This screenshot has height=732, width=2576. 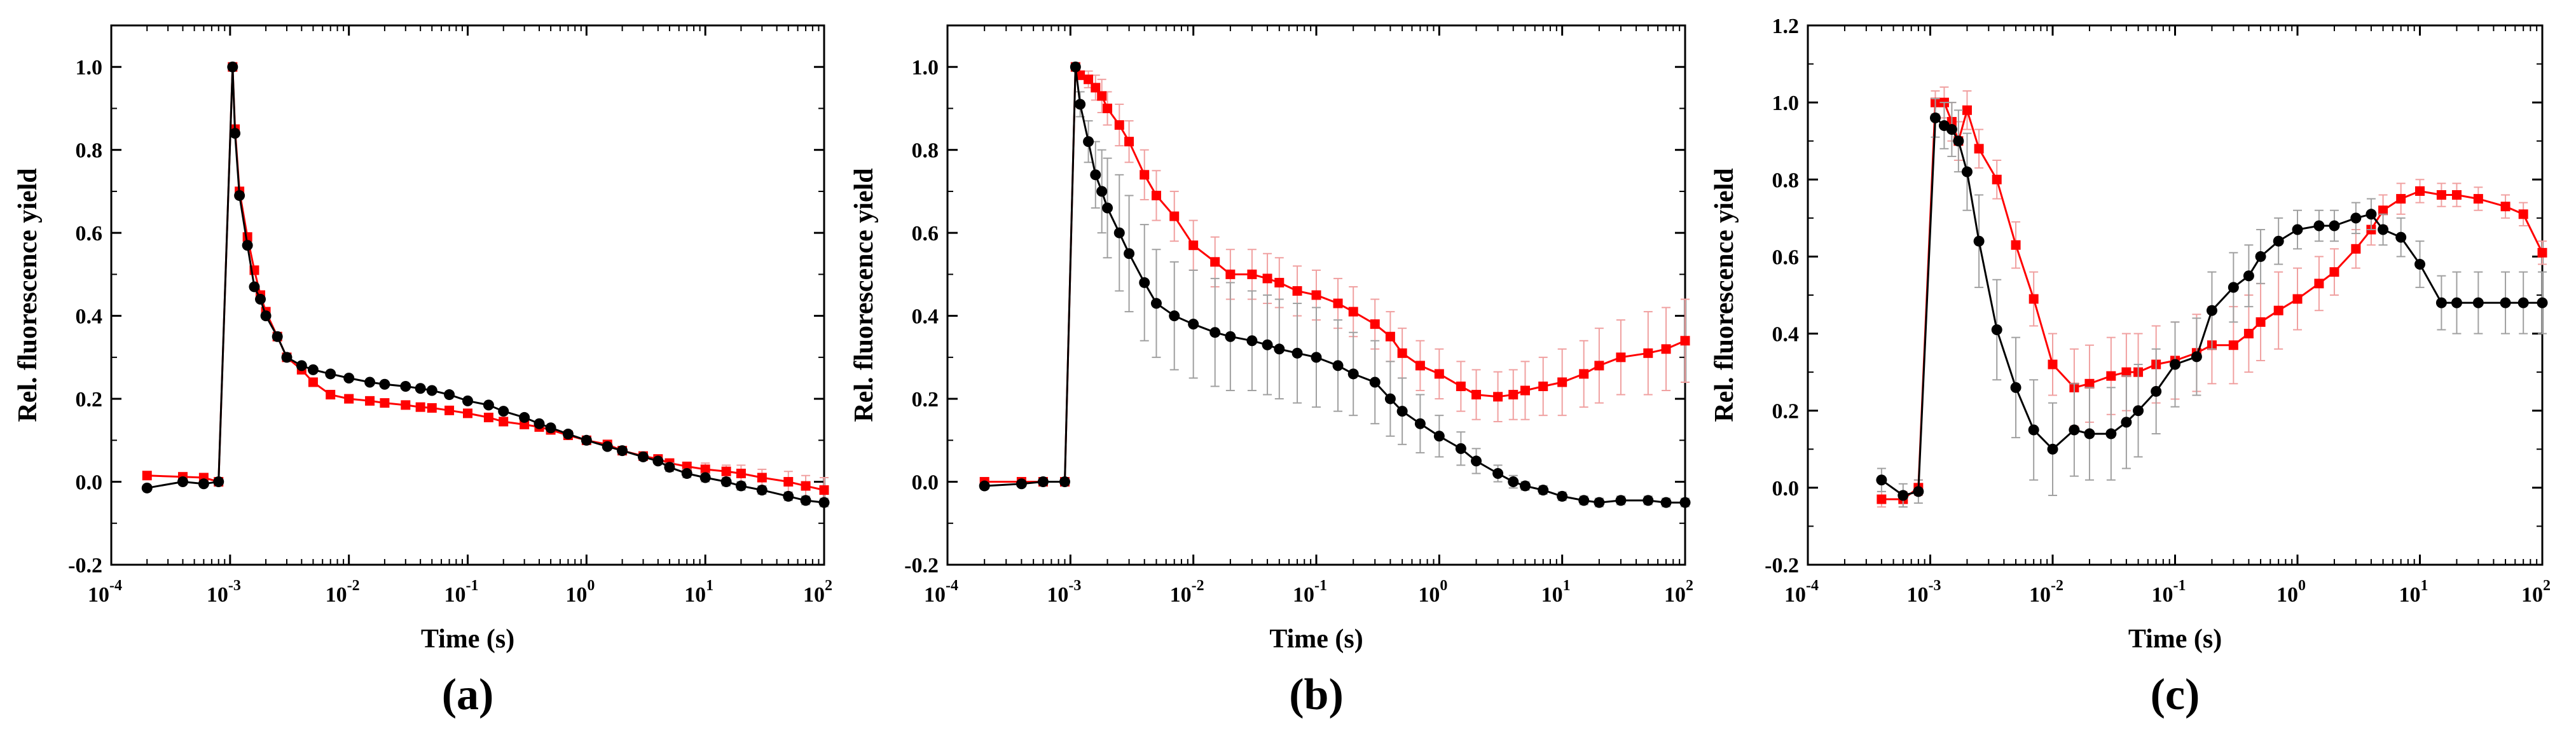 I want to click on x-tick-label: 10¹, so click(x=1556, y=592).